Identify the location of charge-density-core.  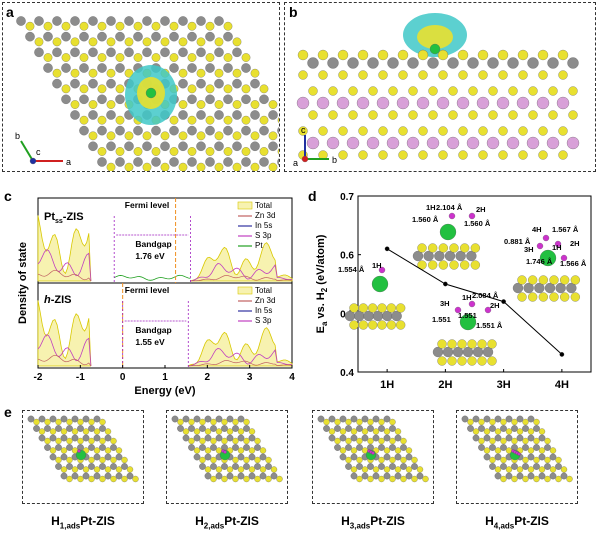
(435, 37).